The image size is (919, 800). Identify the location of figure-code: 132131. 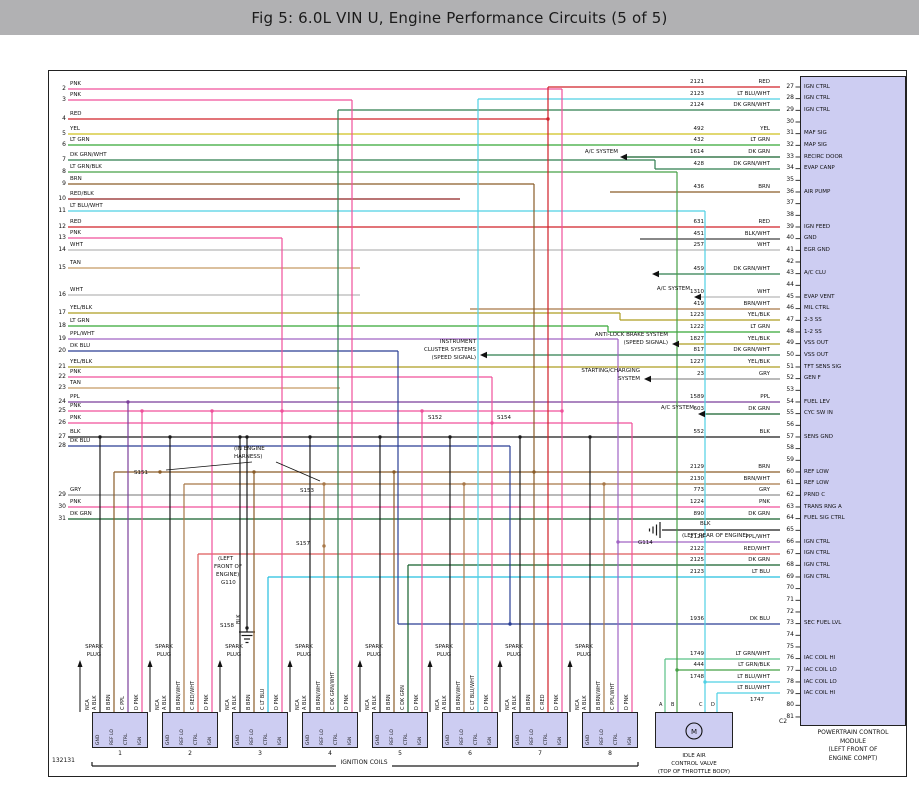
(63, 760).